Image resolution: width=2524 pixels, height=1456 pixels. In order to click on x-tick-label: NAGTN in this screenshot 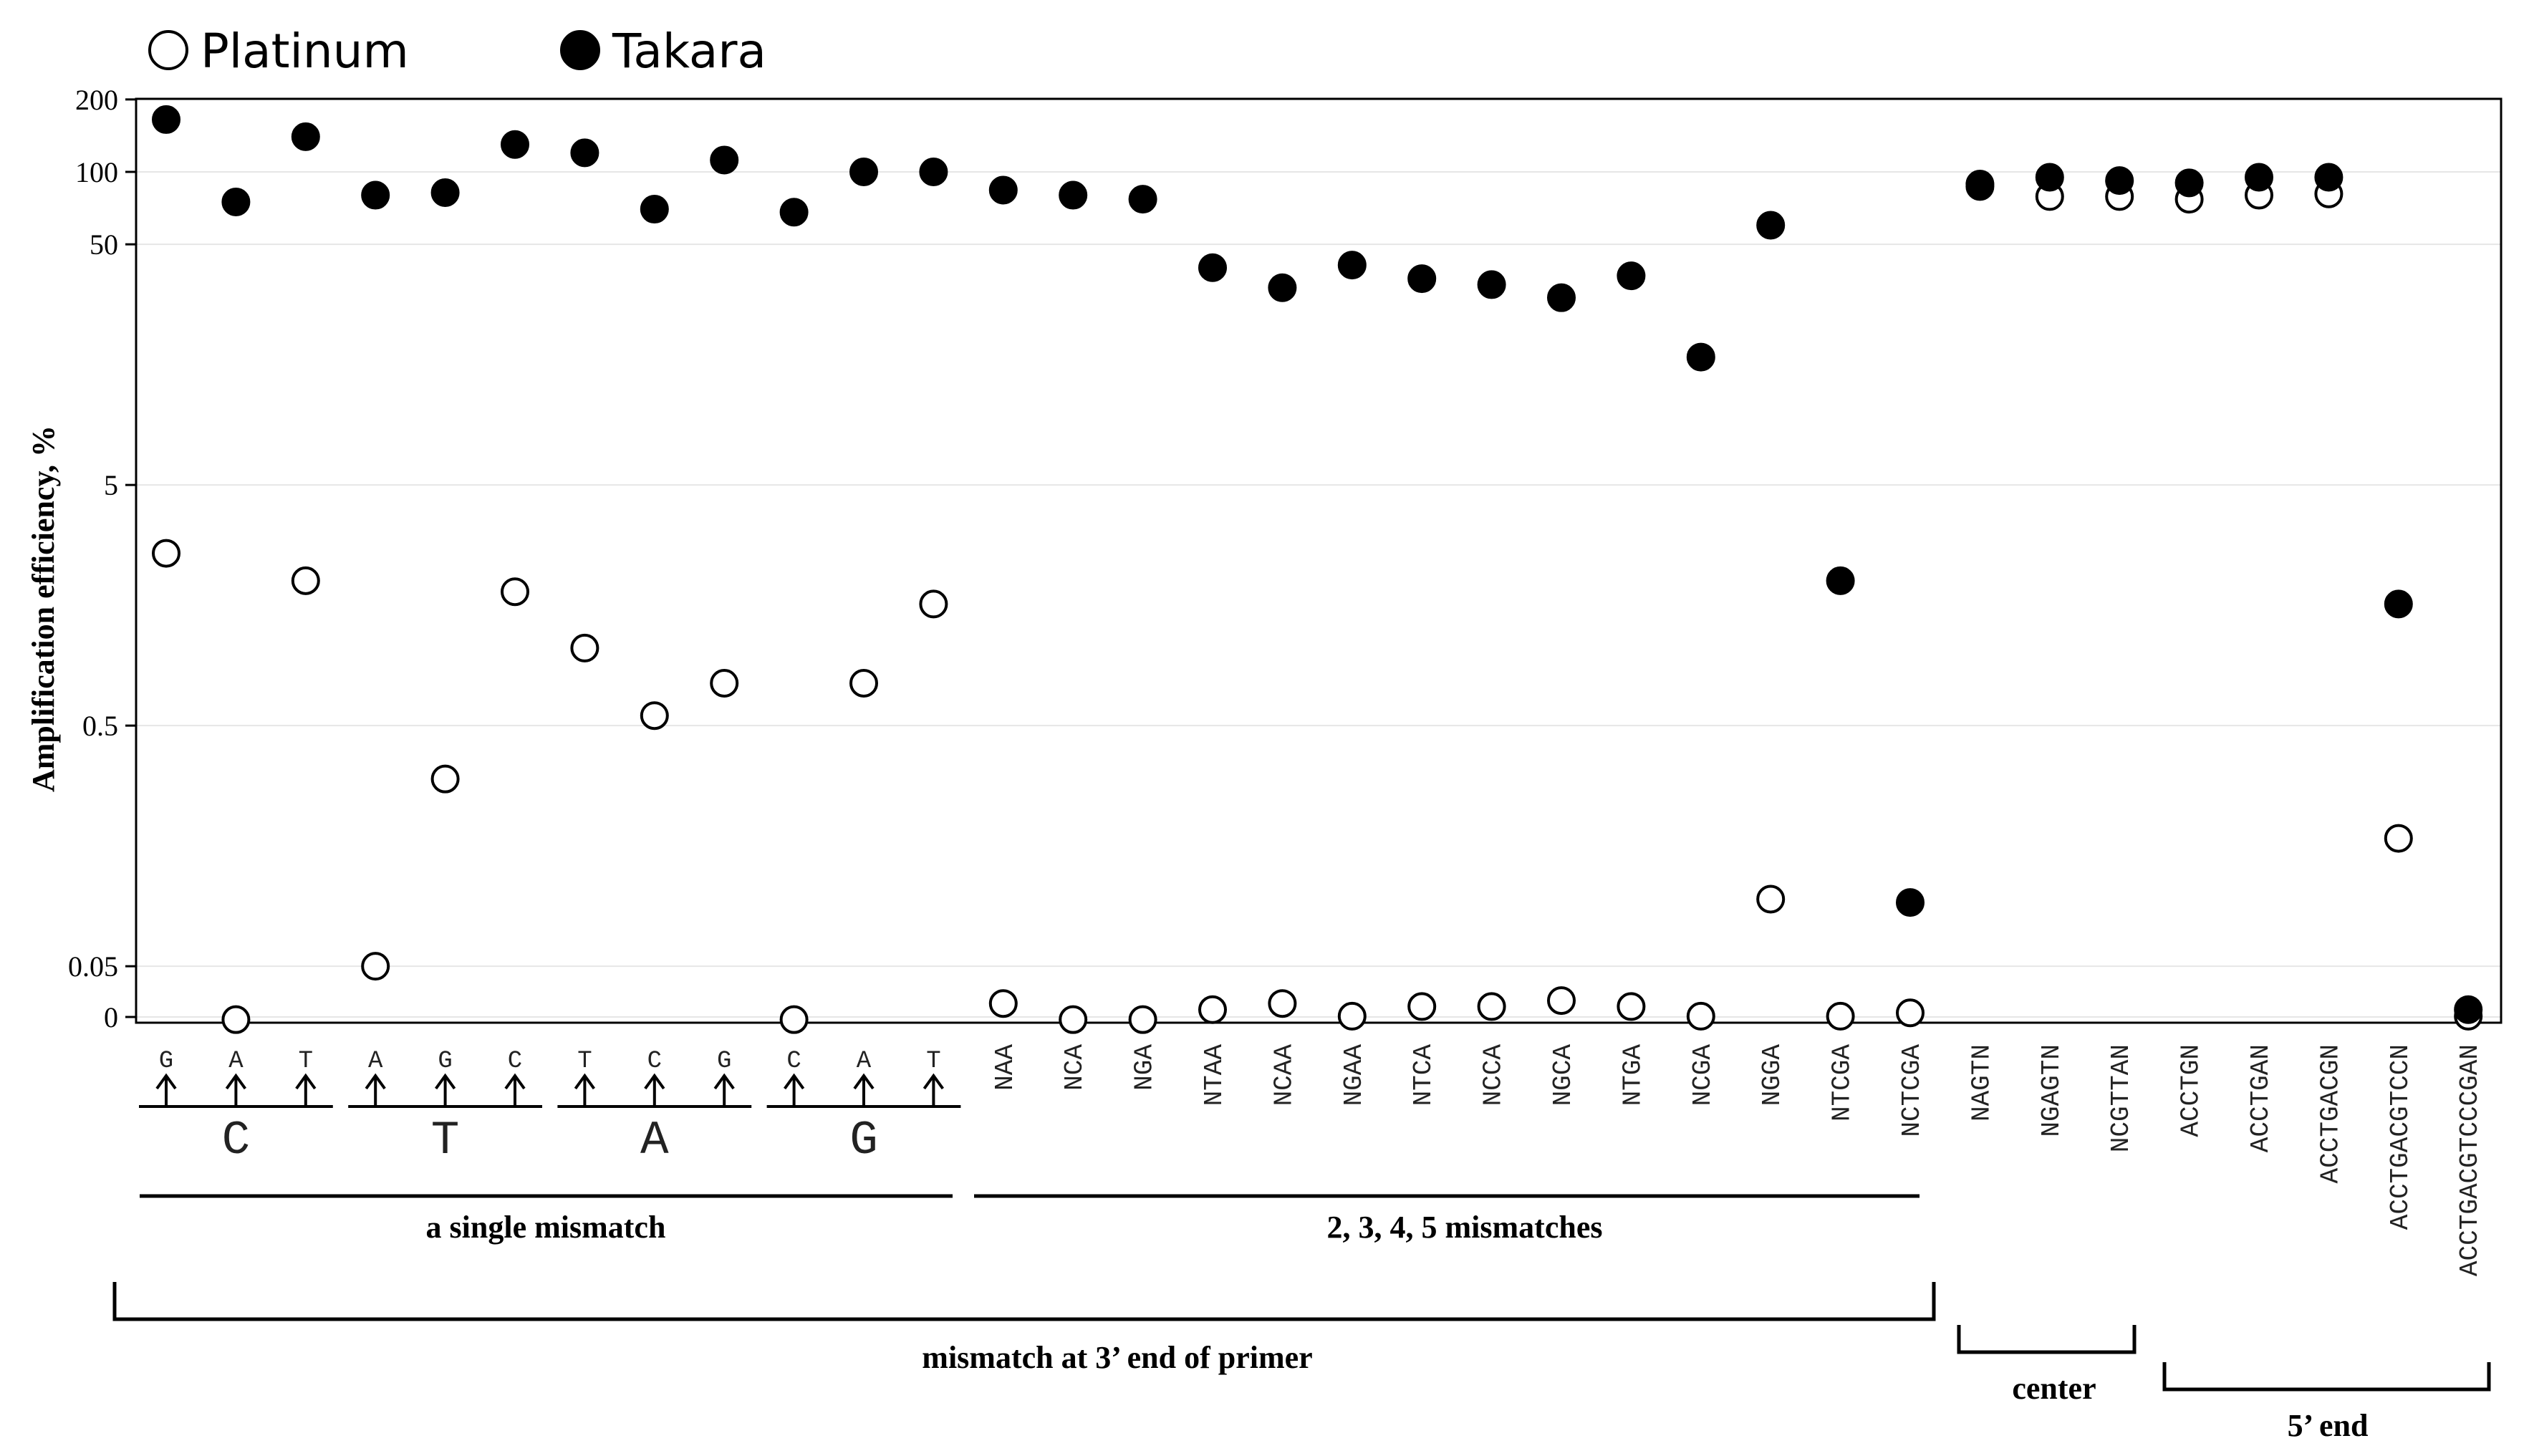, I will do `click(1981, 1083)`.